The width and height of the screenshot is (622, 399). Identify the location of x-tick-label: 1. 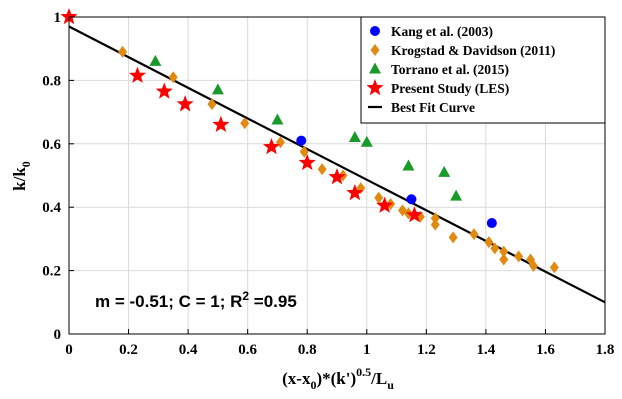
(367, 350).